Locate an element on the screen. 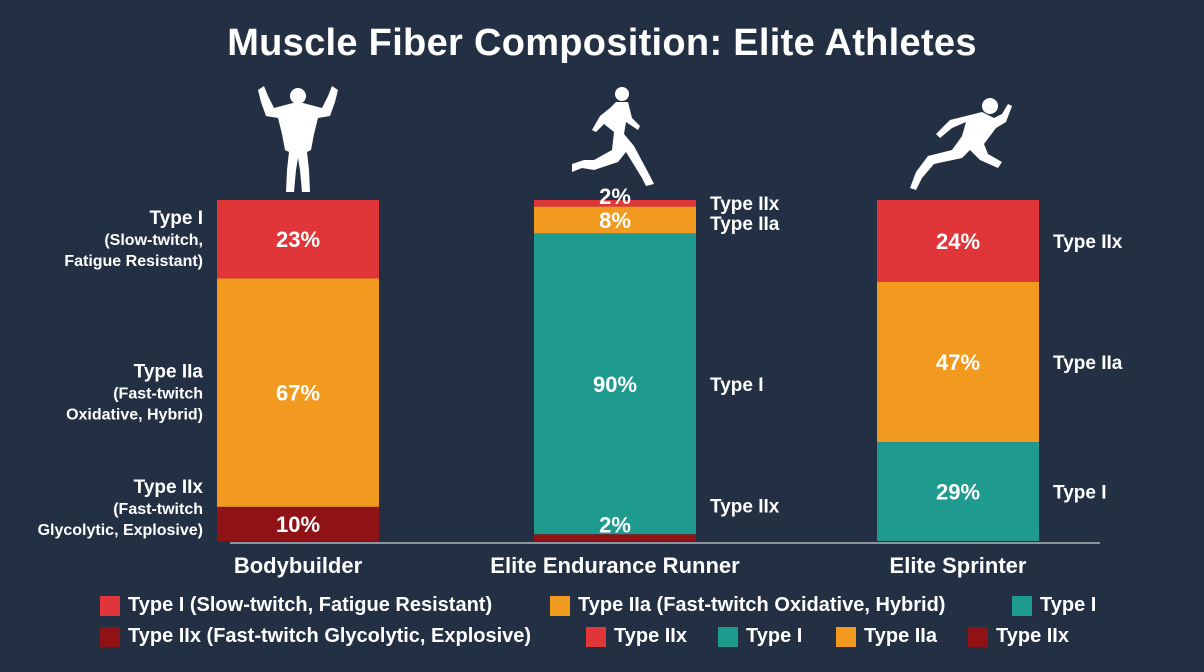 The image size is (1204, 672). data-label: 29% is located at coordinates (958, 492).